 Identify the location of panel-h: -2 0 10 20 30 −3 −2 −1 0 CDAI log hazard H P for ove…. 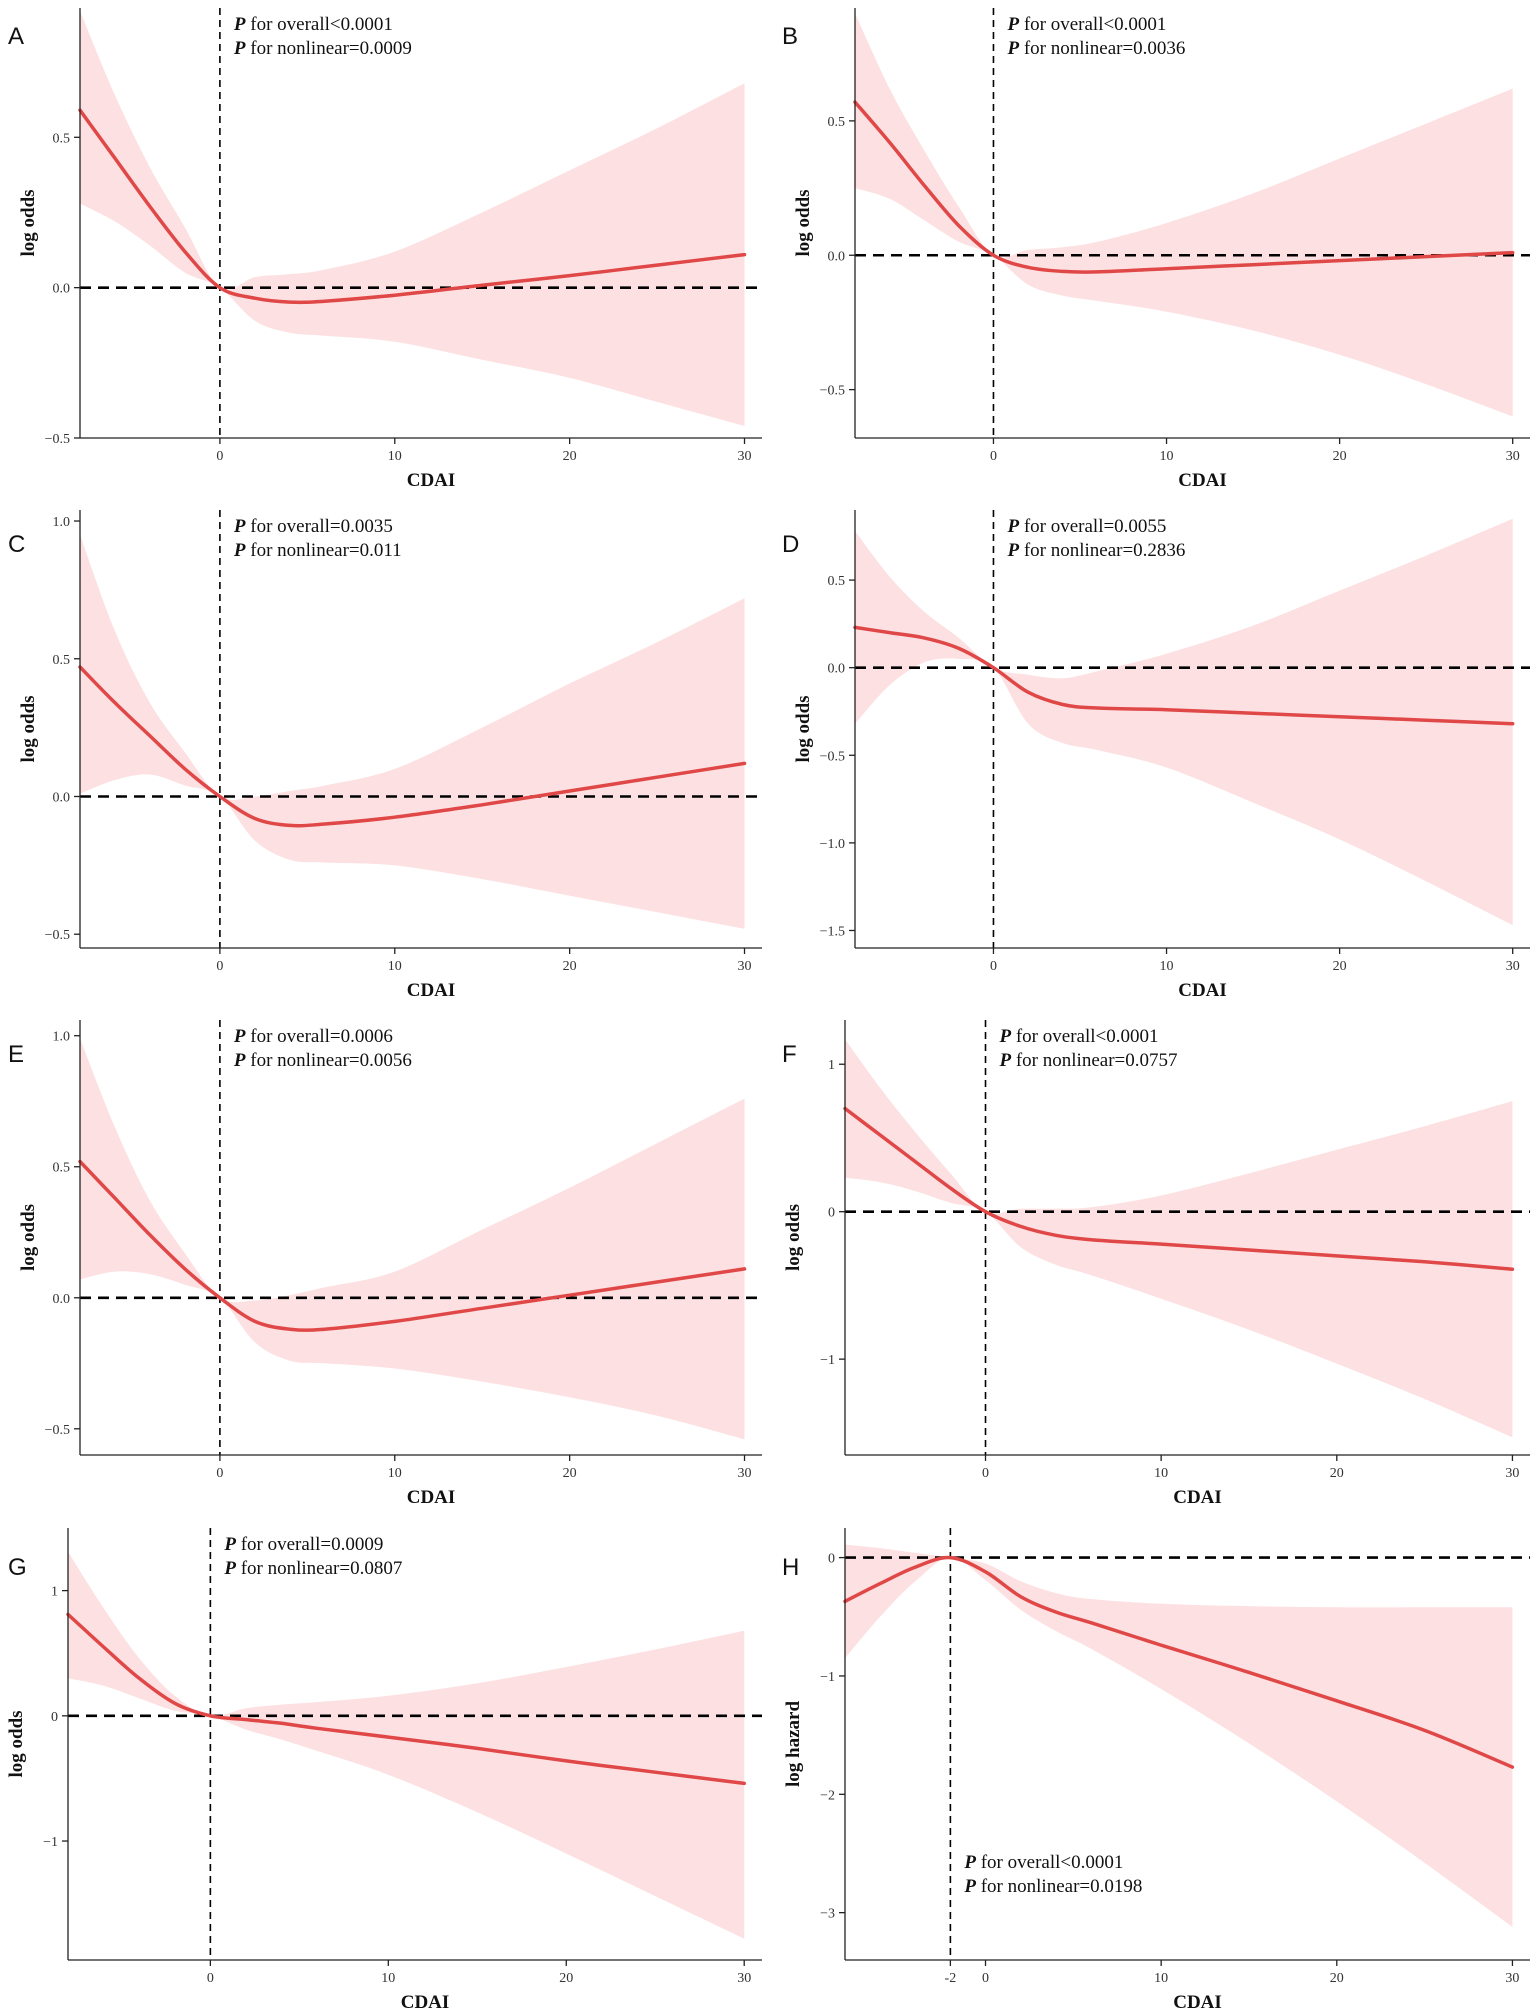
(1156, 1770).